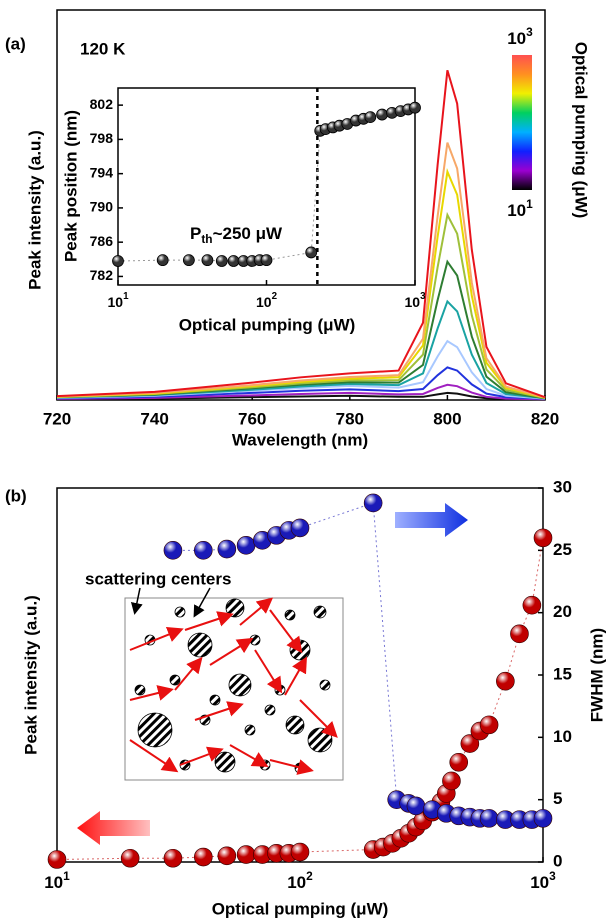 Image resolution: width=615 pixels, height=921 pixels. What do you see at coordinates (102, 207) in the screenshot?
I see `y-tick-label: 790` at bounding box center [102, 207].